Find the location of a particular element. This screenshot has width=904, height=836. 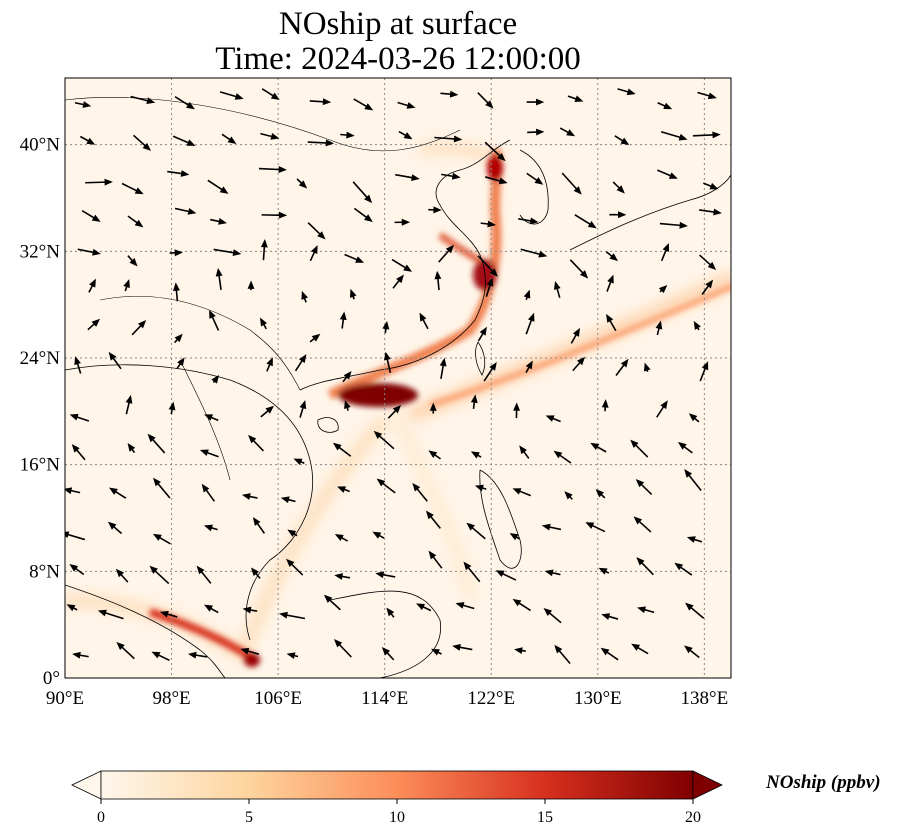

y-tick-label: 0° is located at coordinates (51, 678).